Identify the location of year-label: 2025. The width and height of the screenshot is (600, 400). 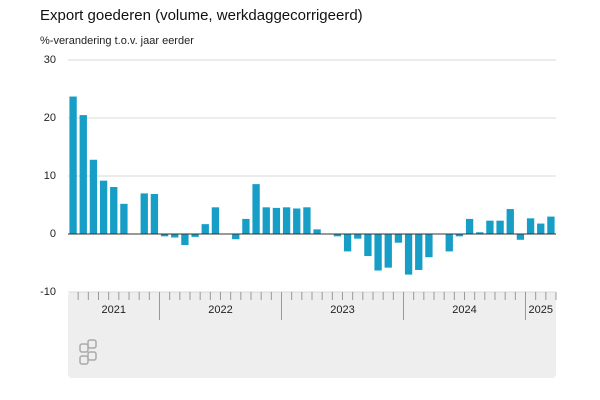
(541, 310).